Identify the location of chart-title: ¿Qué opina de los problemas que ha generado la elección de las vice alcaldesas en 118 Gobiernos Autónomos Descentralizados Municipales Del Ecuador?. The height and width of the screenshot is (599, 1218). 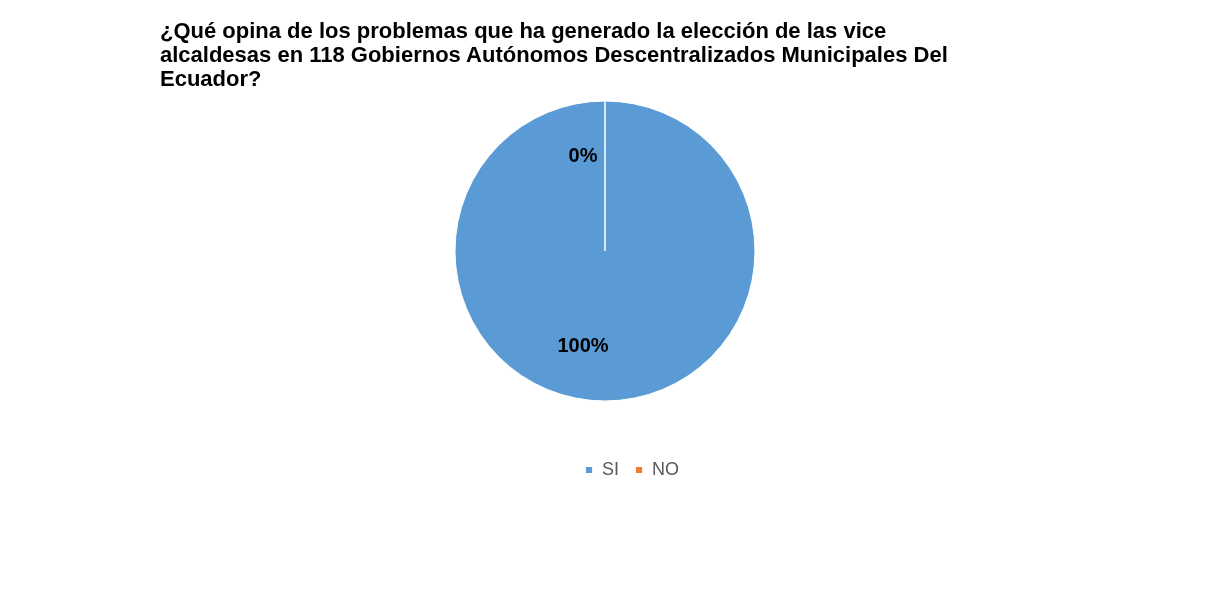
(554, 54).